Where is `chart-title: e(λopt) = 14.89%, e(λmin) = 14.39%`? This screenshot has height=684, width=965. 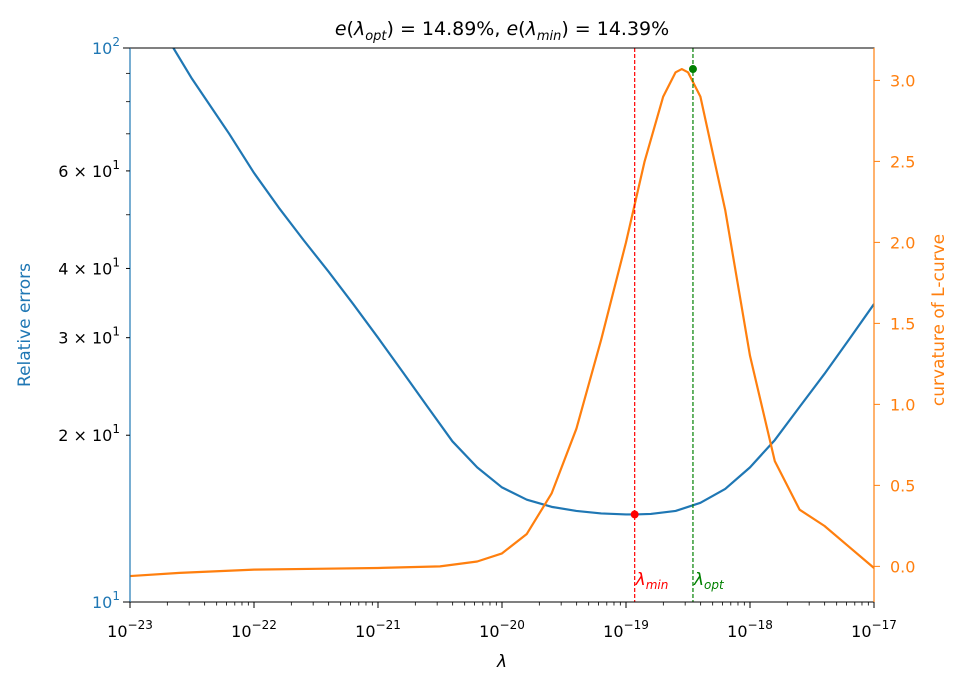 chart-title: e(λopt) = 14.89%, e(λmin) = 14.39% is located at coordinates (502, 31).